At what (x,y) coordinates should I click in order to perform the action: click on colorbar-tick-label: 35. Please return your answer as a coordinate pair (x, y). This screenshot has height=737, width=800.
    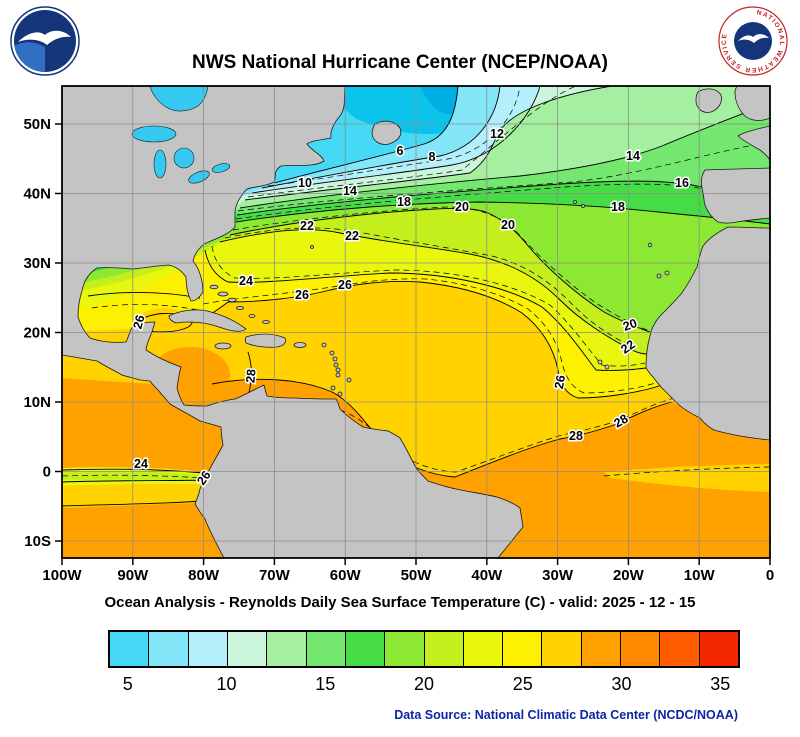
    Looking at the image, I should click on (720, 684).